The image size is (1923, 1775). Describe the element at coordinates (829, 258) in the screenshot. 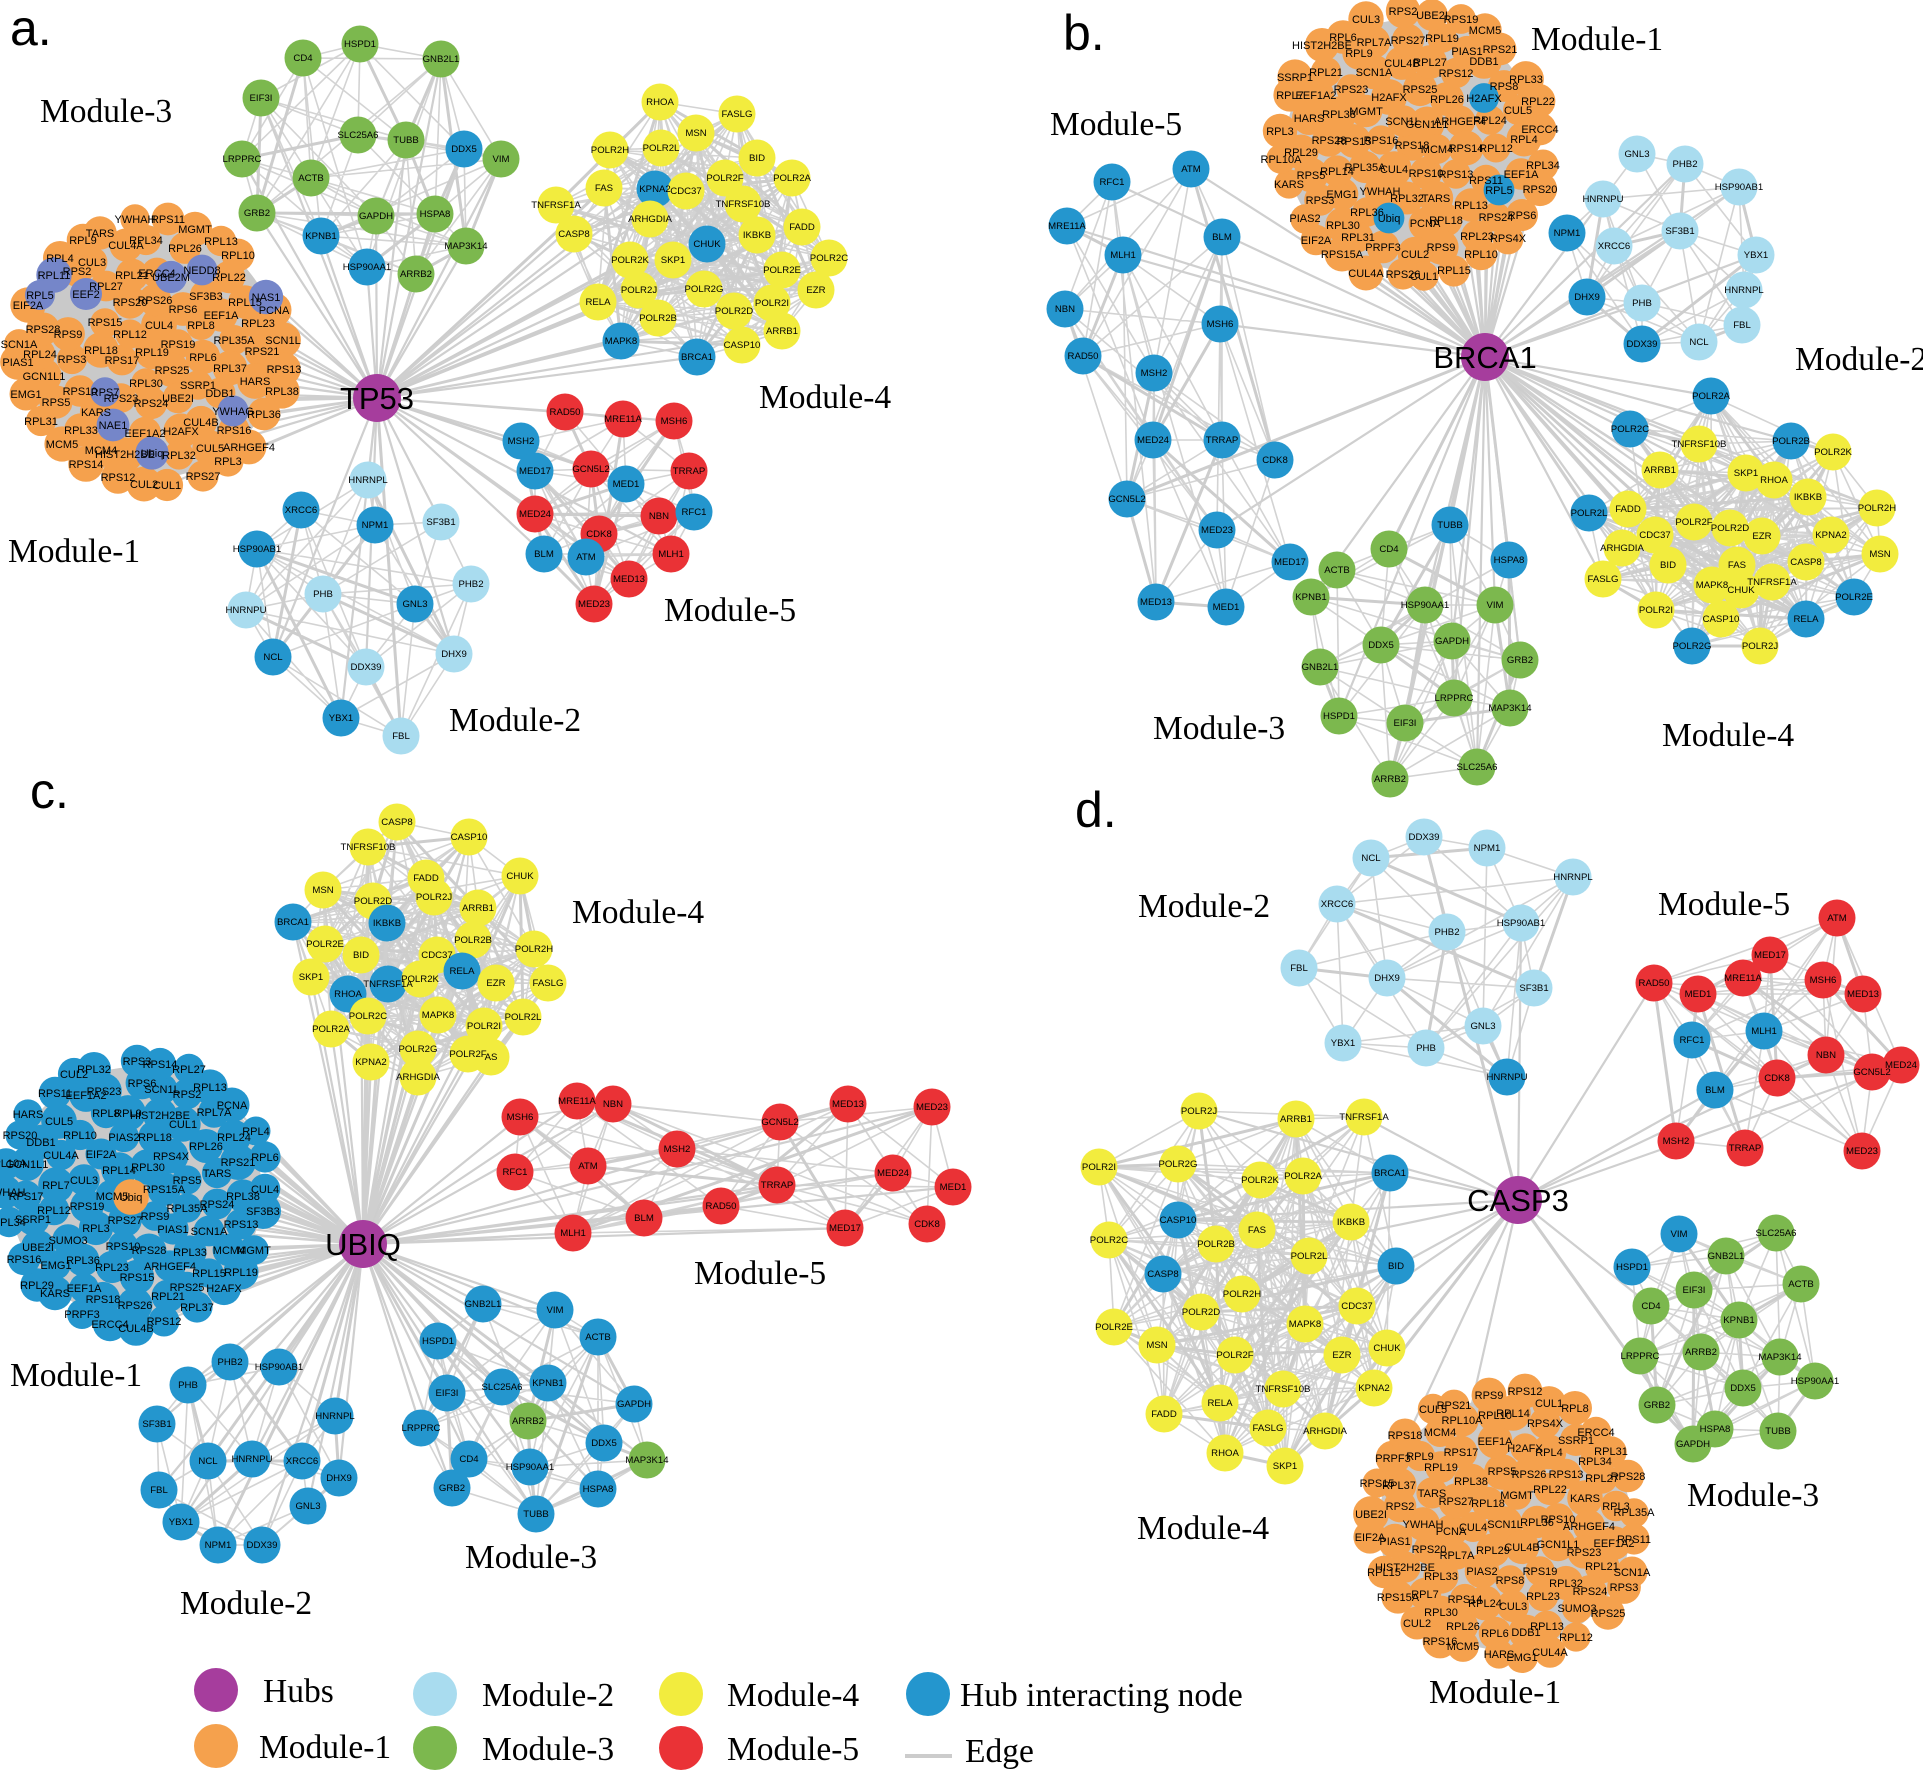

I see `svg-text: POLR2C` at that location.